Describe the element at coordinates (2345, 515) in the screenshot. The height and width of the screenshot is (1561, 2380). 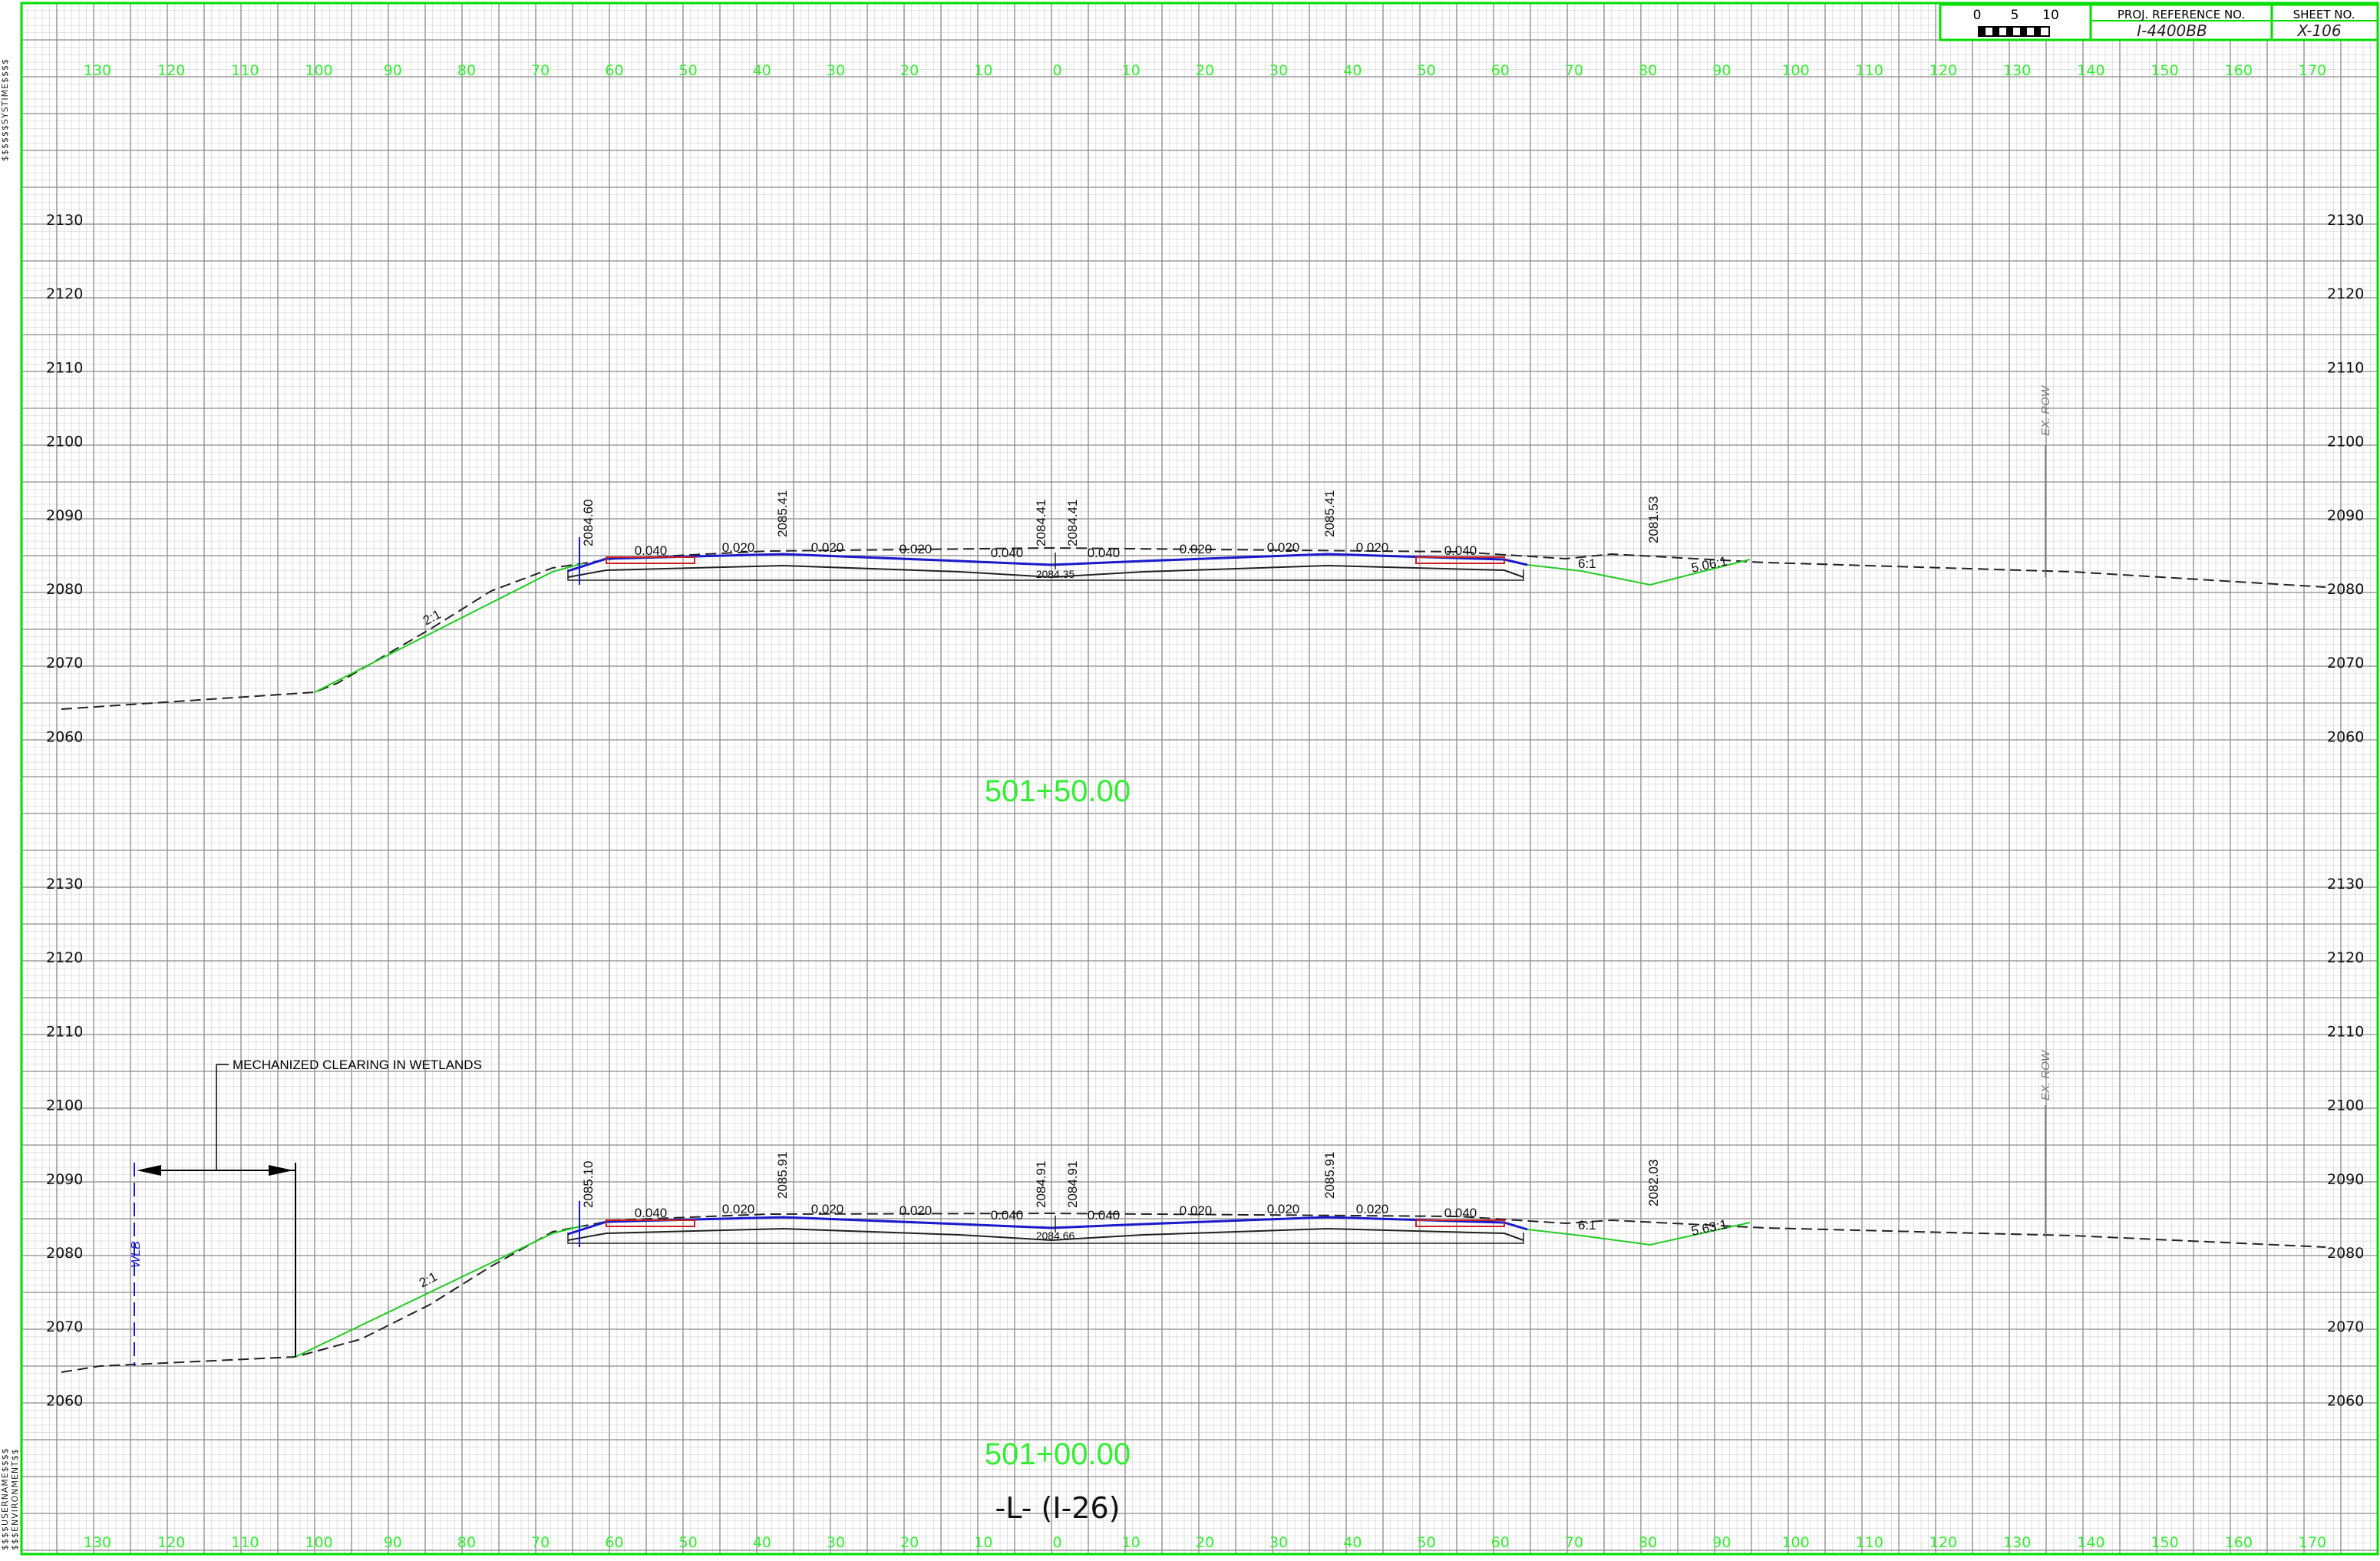
I see `elevation-label-right: 2090` at that location.